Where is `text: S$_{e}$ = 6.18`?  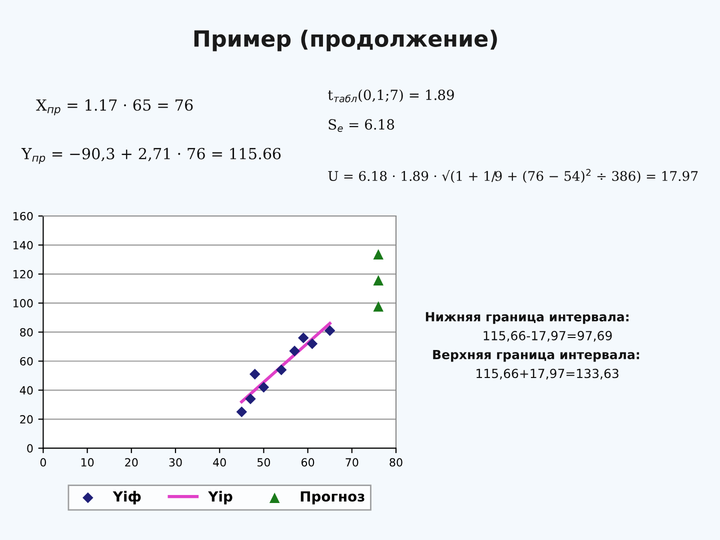
text: S$_{e}$ = 6.18 is located at coordinates (361, 125).